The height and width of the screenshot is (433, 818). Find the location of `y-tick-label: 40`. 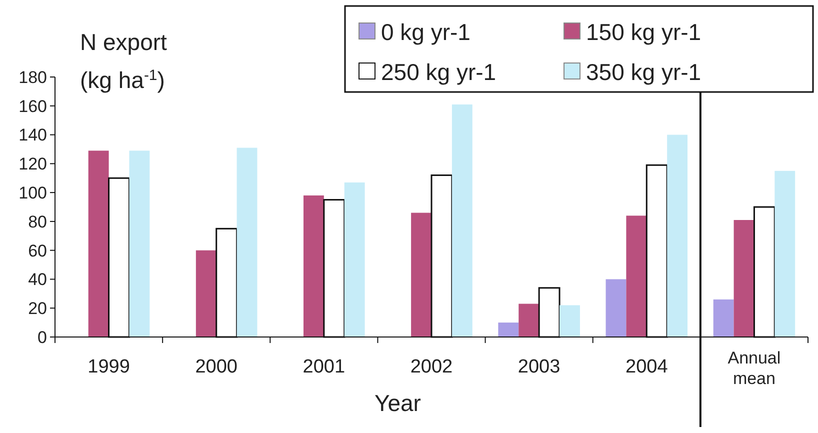

y-tick-label: 40 is located at coordinates (37, 280).